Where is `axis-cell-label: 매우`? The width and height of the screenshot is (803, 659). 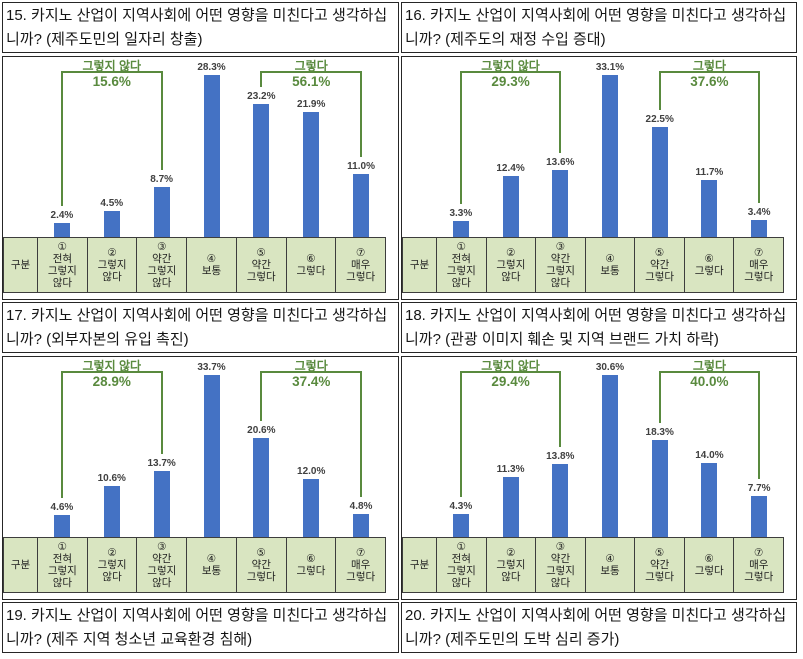 axis-cell-label: 매우 is located at coordinates (361, 265).